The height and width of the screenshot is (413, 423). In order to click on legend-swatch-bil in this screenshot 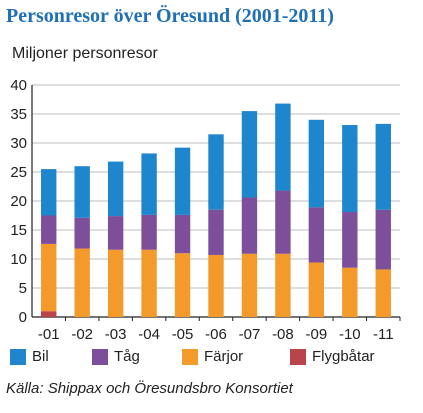, I will do `click(18, 356)`.